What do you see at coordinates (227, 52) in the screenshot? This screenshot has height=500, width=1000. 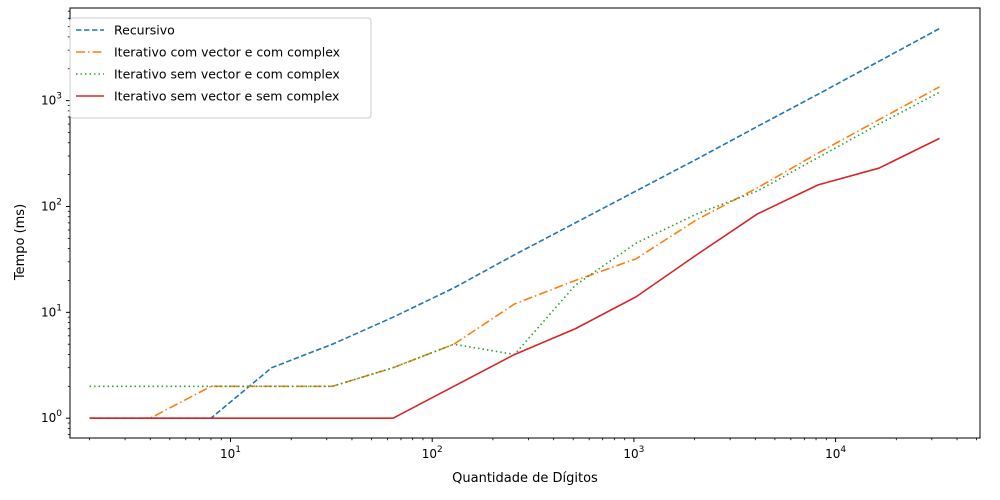 I see `legend-label-2: Iterativo com vector e com complex` at bounding box center [227, 52].